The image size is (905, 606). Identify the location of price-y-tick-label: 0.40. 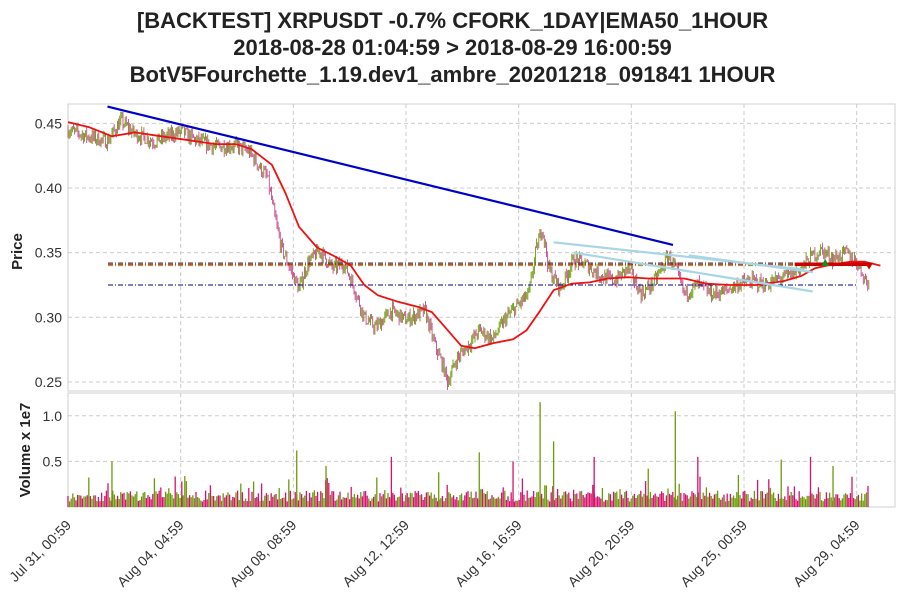
(48, 188).